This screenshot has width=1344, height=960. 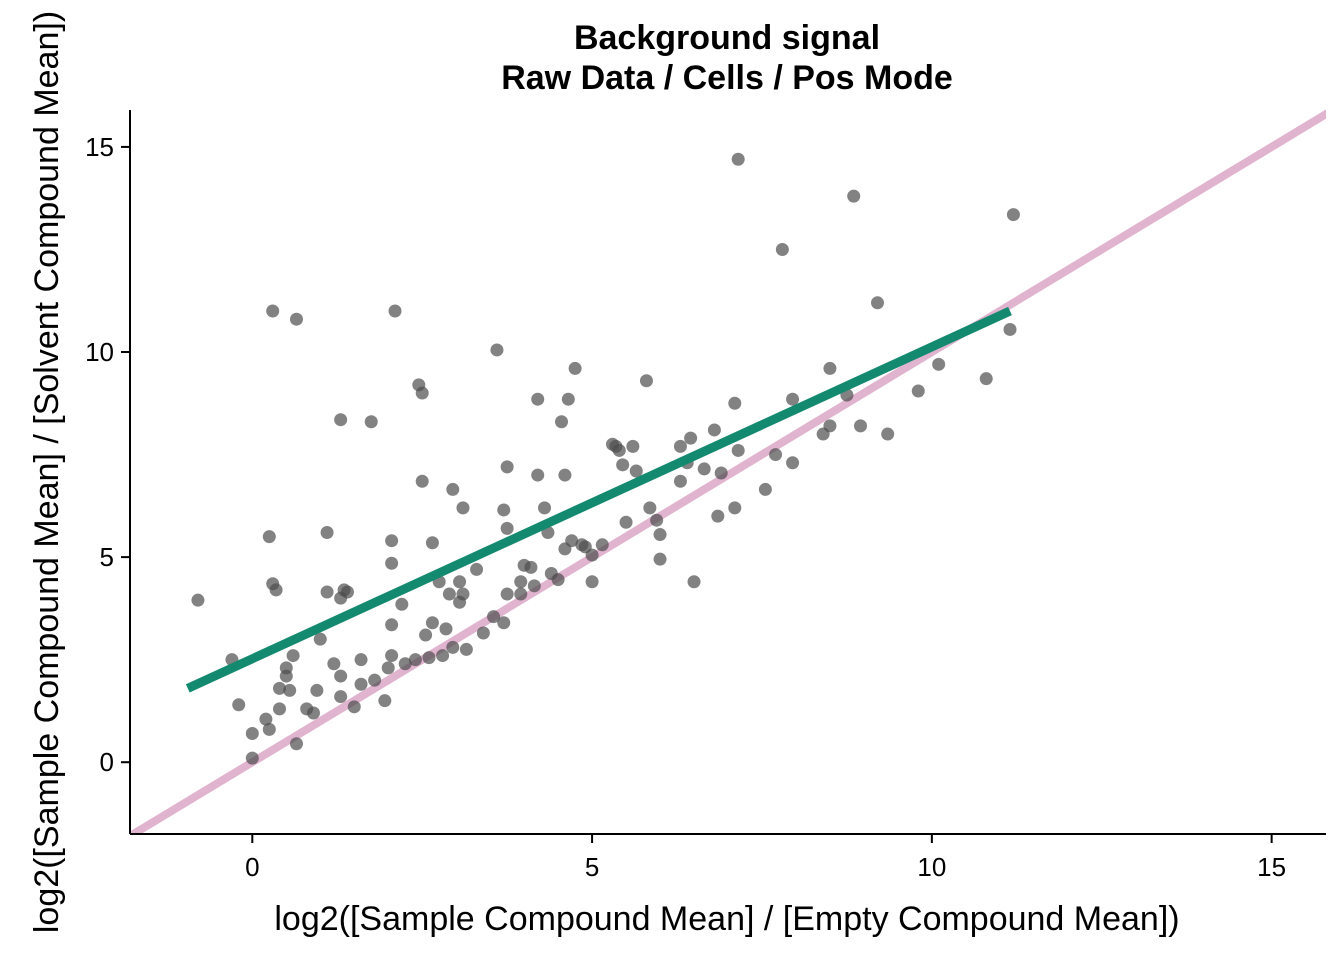 What do you see at coordinates (592, 867) in the screenshot?
I see `x-tick-label: 5` at bounding box center [592, 867].